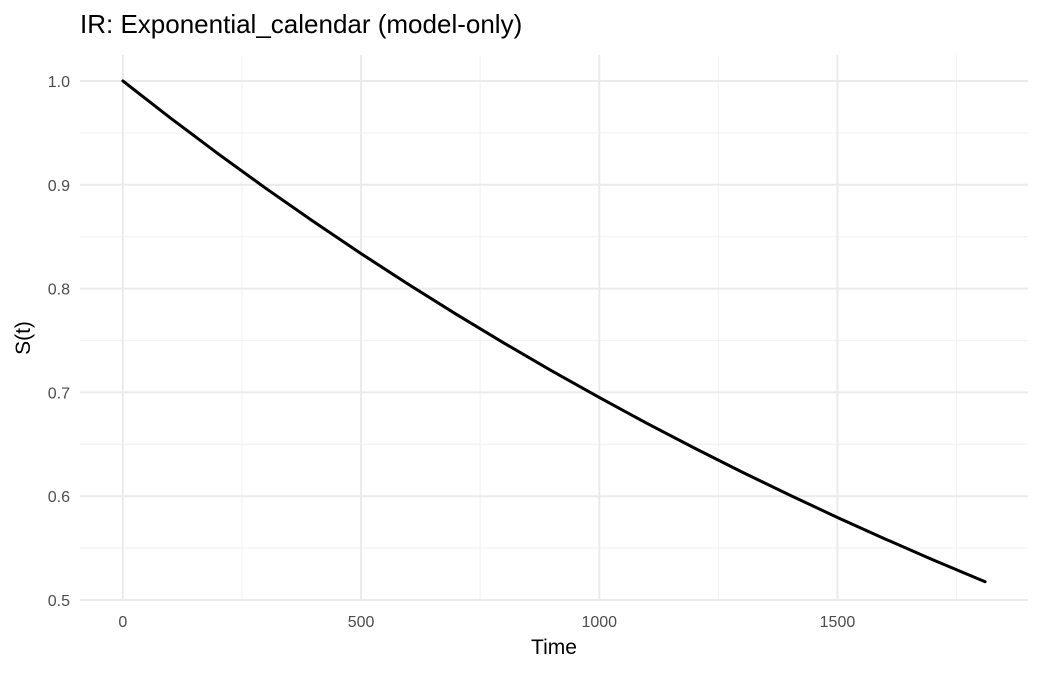 This screenshot has width=1040, height=677. What do you see at coordinates (59, 497) in the screenshot?
I see `y-tick-label: 0.6` at bounding box center [59, 497].